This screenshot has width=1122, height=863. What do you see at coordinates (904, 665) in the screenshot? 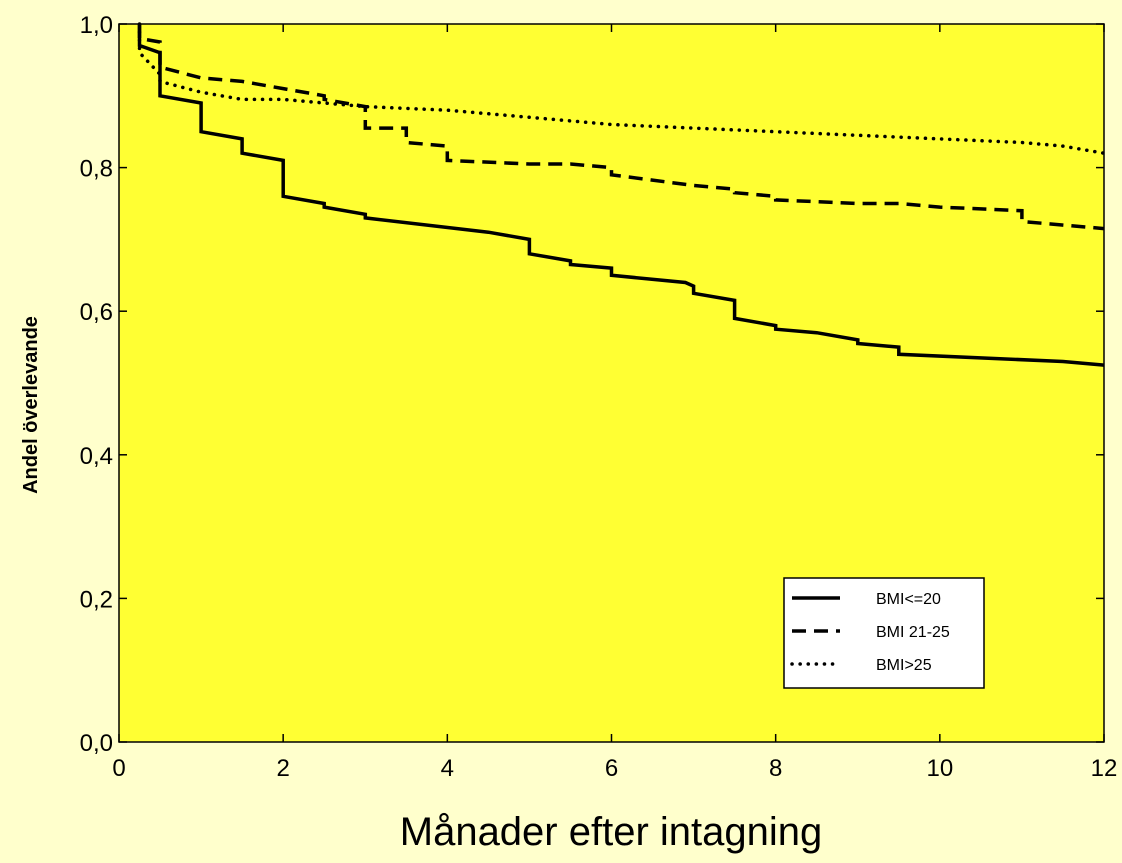
I see `legend-label-3: BMI>25` at bounding box center [904, 665].